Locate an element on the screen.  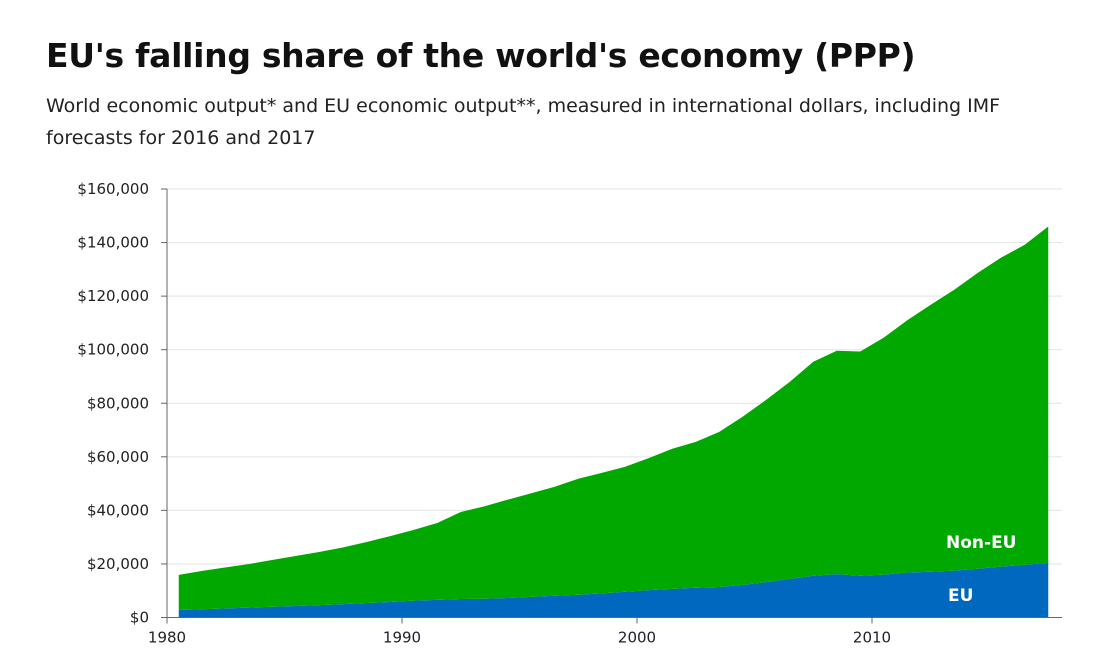
series-label-non-eu: Non-EU is located at coordinates (981, 543).